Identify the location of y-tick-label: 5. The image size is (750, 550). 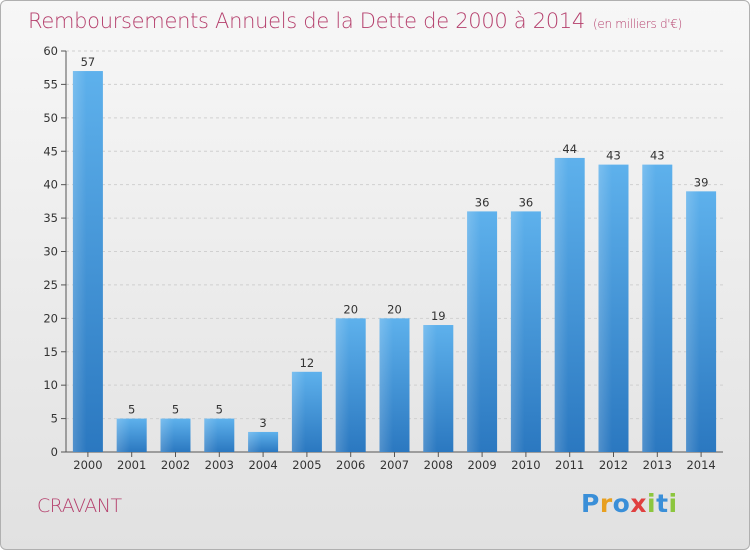
(54, 419).